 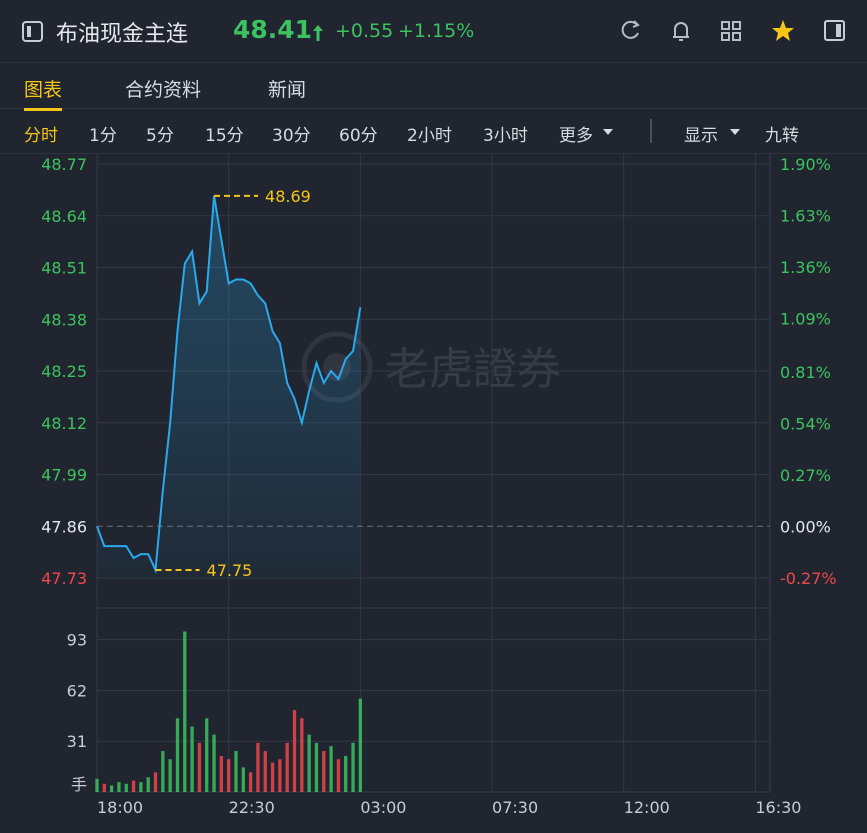 What do you see at coordinates (805, 526) in the screenshot?
I see `y2-tick-label: 0.00%` at bounding box center [805, 526].